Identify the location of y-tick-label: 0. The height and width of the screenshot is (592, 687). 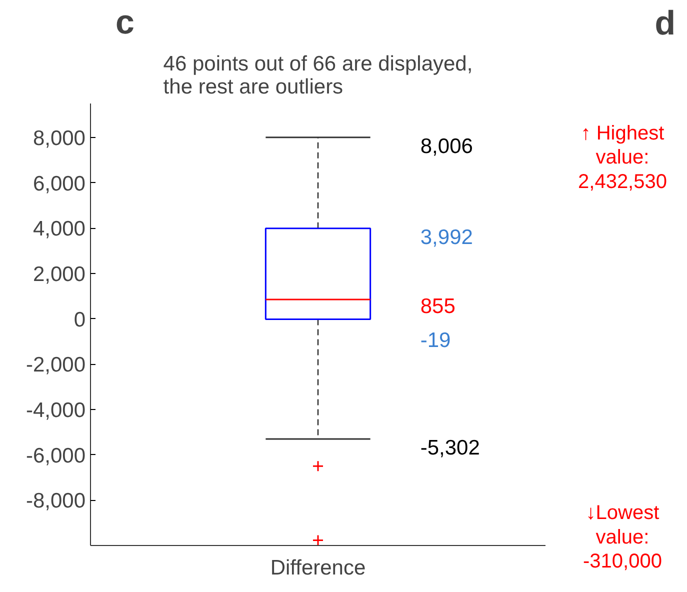
(80, 320).